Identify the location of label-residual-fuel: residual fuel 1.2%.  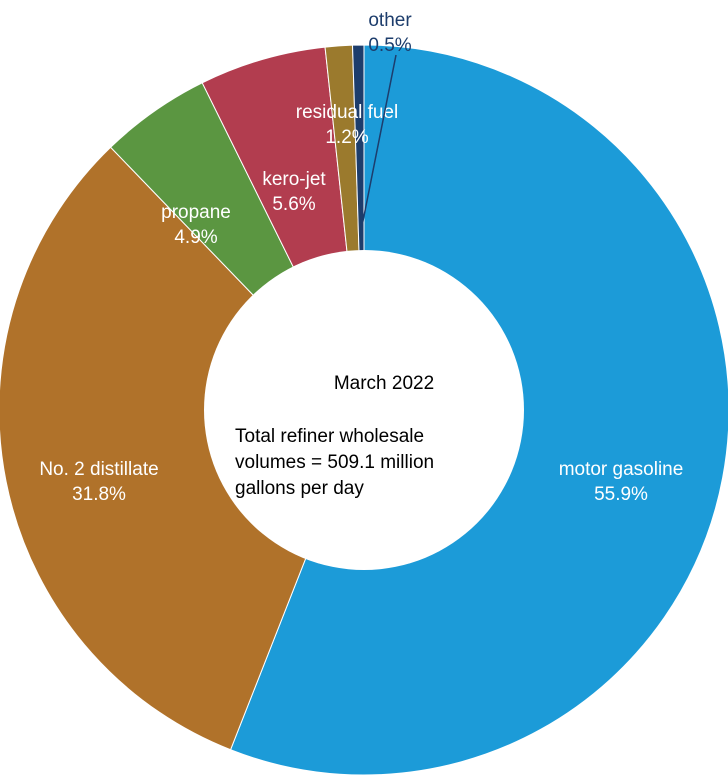
(347, 125).